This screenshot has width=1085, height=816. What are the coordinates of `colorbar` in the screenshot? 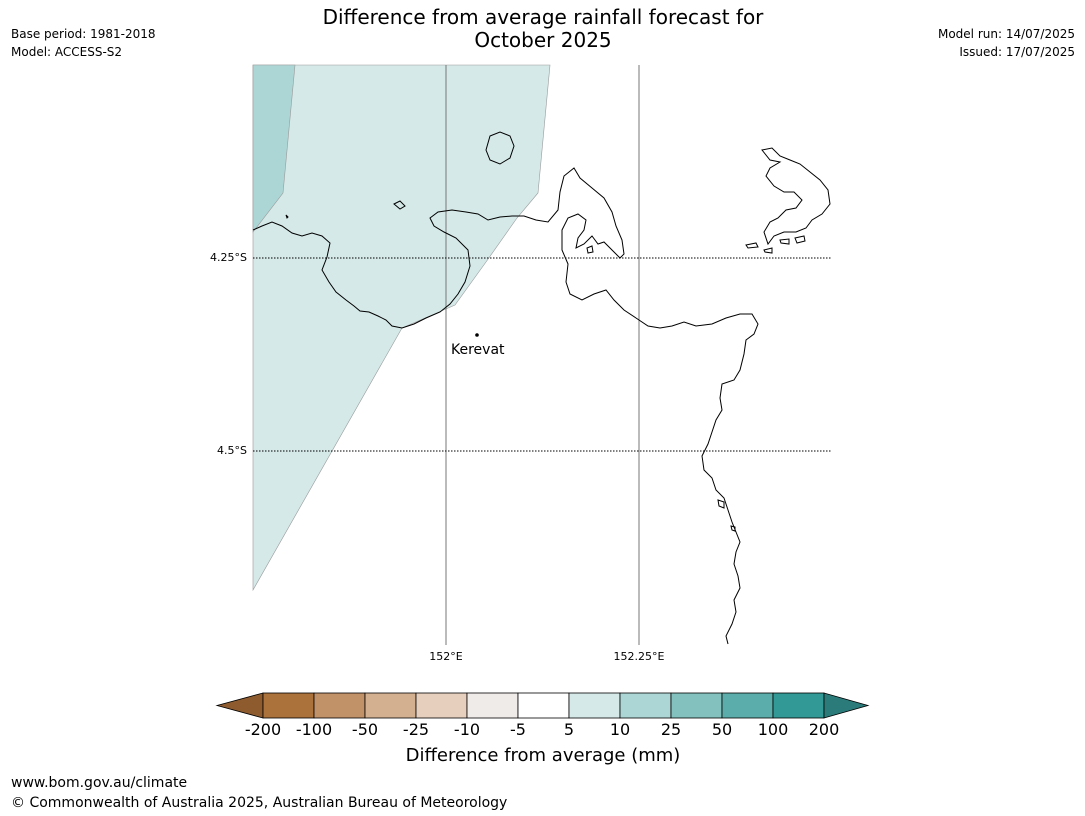 It's located at (542, 705).